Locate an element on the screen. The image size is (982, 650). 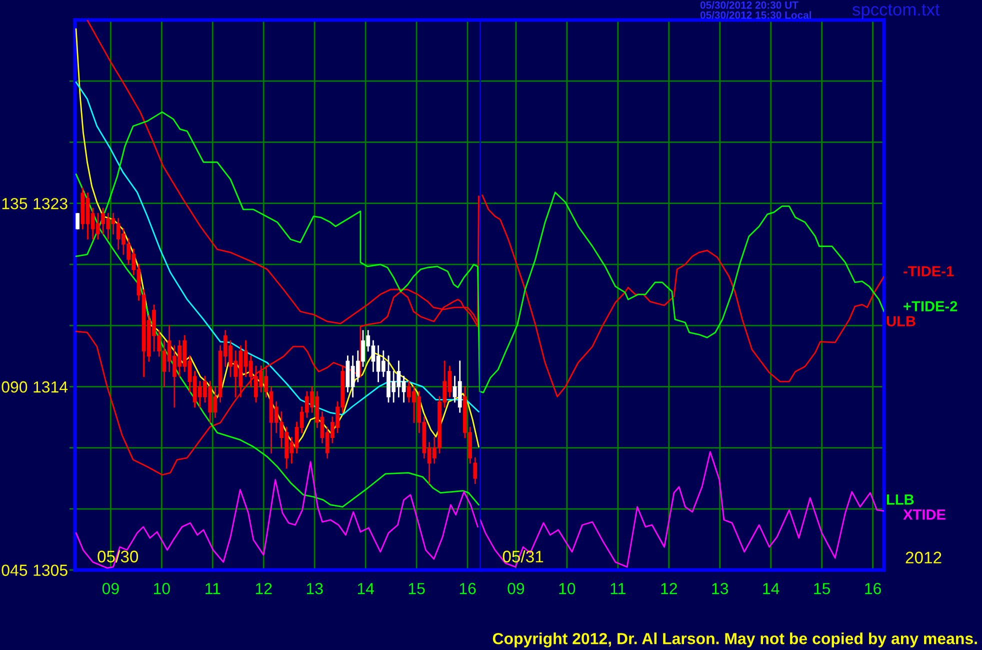
text: 05/30/2012 20:30 UT is located at coordinates (749, 5).